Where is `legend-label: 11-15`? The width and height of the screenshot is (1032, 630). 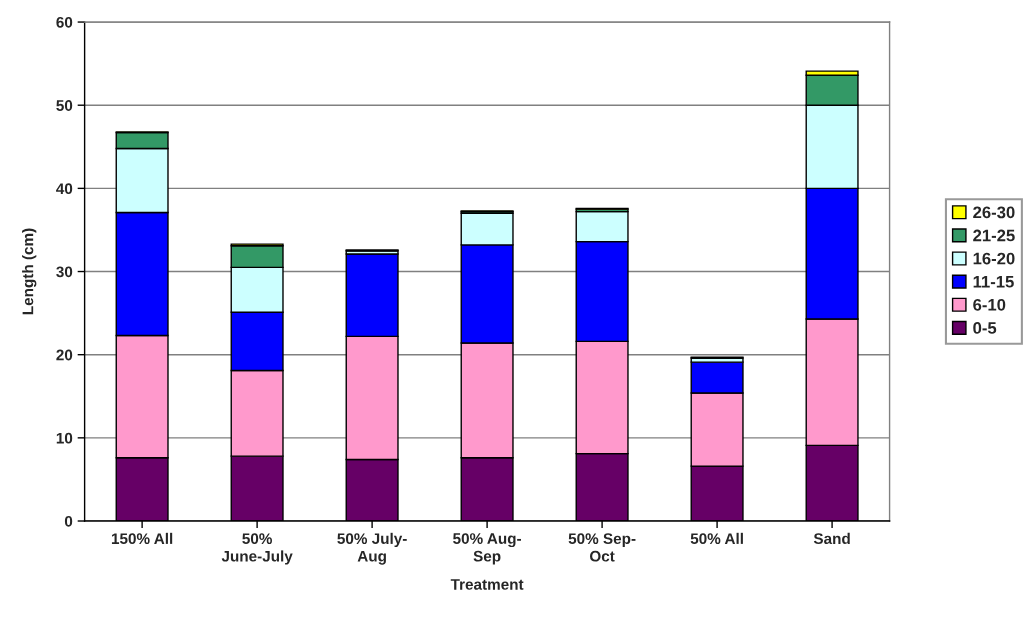
legend-label: 11-15 is located at coordinates (993, 281).